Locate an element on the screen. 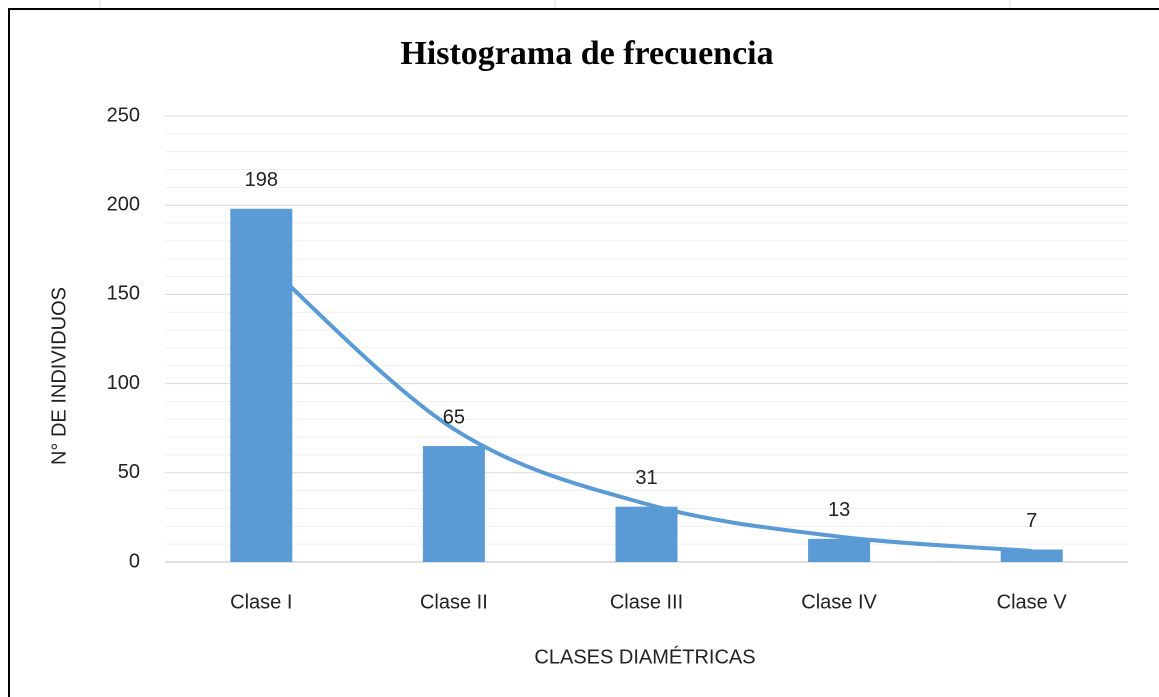  data-label: 65 is located at coordinates (454, 417).